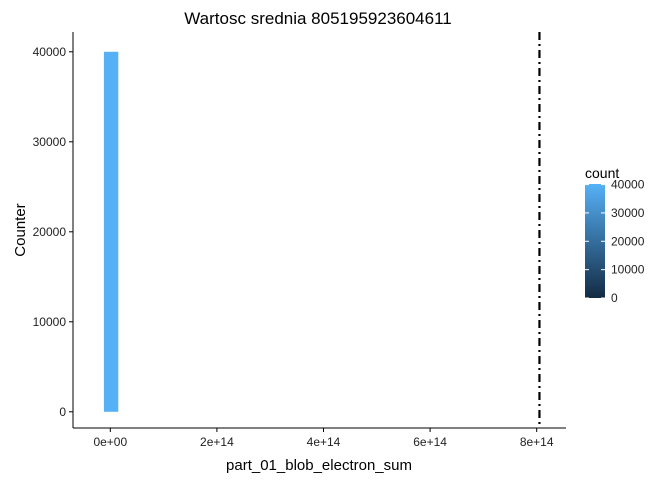  Describe the element at coordinates (50, 142) in the screenshot. I see `y-tick-label: 30000` at that location.